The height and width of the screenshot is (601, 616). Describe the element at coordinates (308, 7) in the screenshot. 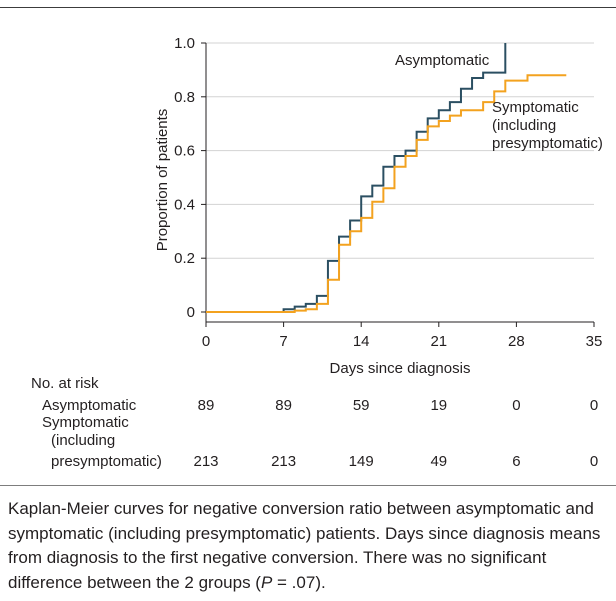

I see `top-rule` at that location.